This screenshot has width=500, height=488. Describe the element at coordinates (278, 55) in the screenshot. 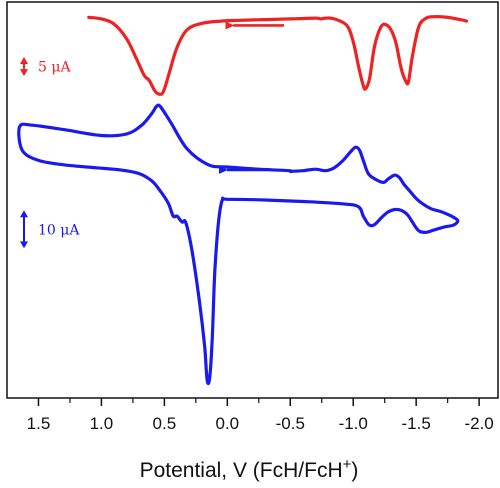

I see `red-voltammogram-line` at that location.